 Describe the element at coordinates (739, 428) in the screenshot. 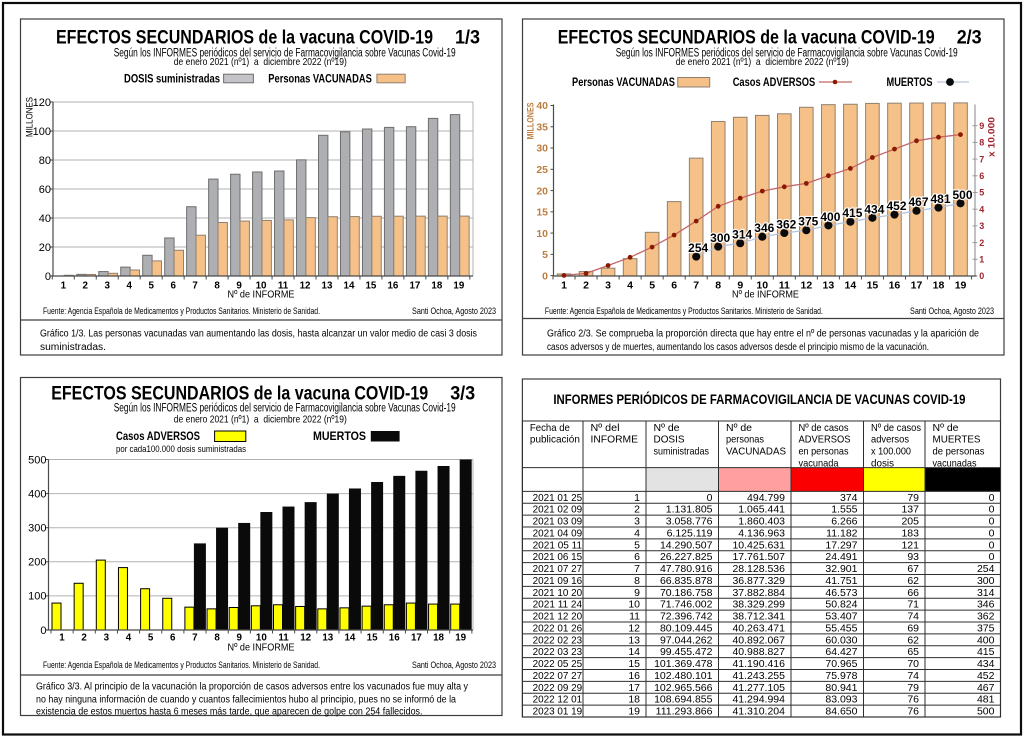

I see `svg-text: Nº de` at that location.